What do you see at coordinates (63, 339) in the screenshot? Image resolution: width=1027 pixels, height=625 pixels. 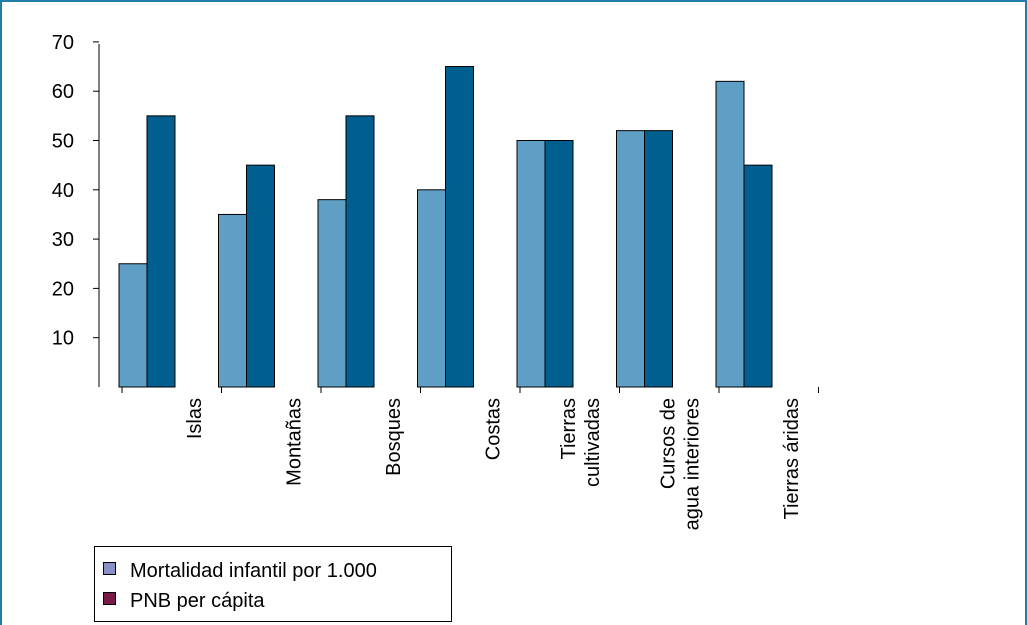 I see `y-tick-label: 10` at bounding box center [63, 339].